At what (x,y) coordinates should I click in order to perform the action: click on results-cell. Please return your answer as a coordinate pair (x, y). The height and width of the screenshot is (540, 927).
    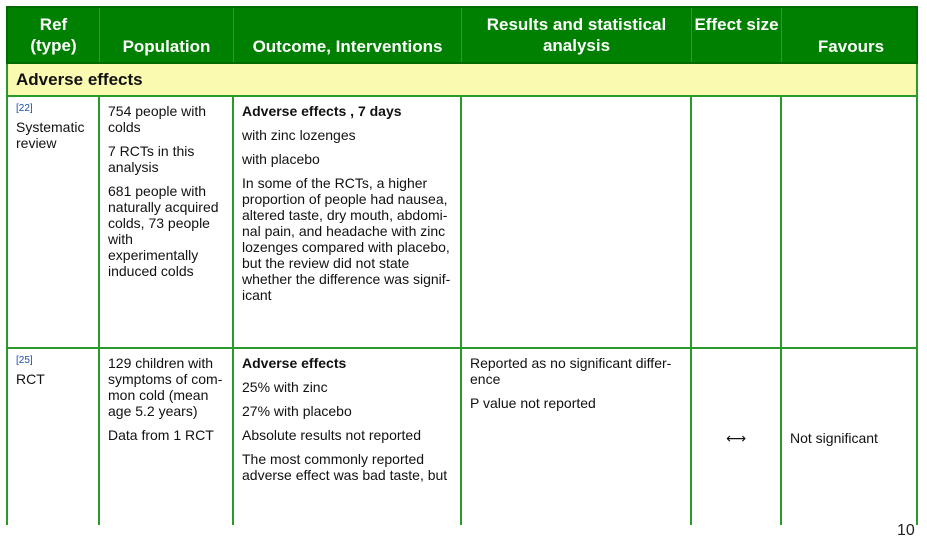
    Looking at the image, I should click on (577, 222).